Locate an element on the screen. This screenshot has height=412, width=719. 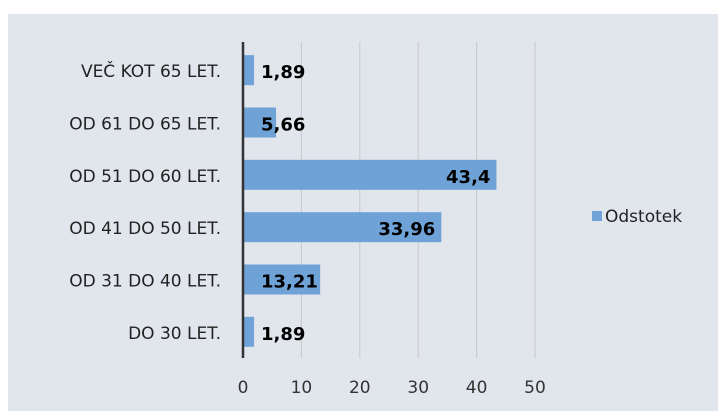
y-tick-label: OD 51 DO 60 LET. is located at coordinates (145, 177).